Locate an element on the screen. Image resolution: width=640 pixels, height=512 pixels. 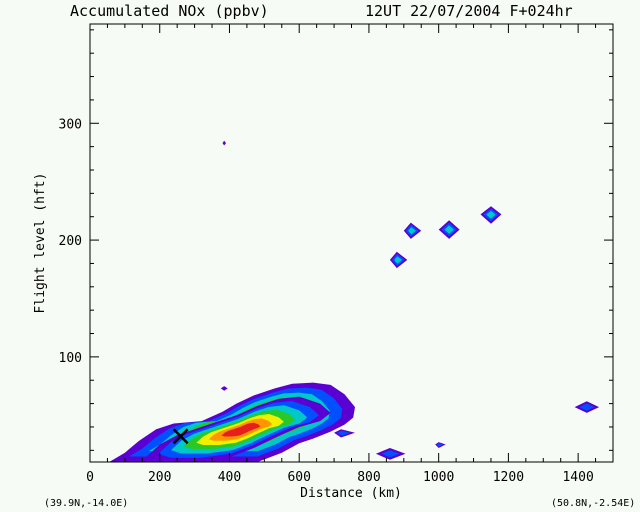
x-tick-label: 1200 is located at coordinates (508, 477).